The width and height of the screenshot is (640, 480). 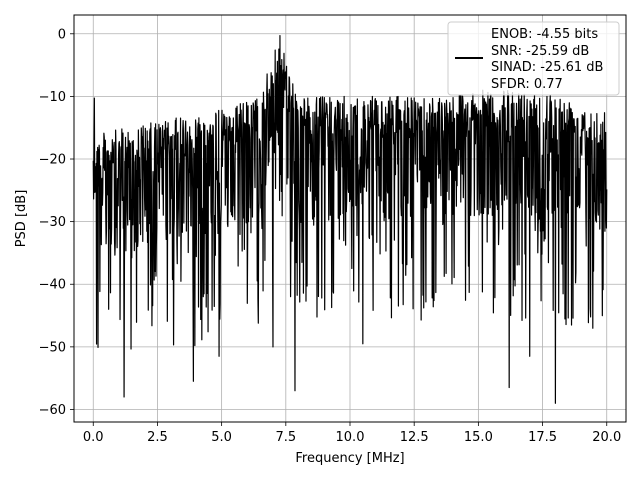 What do you see at coordinates (93, 437) in the screenshot?
I see `x-tick-label: 0.0` at bounding box center [93, 437].